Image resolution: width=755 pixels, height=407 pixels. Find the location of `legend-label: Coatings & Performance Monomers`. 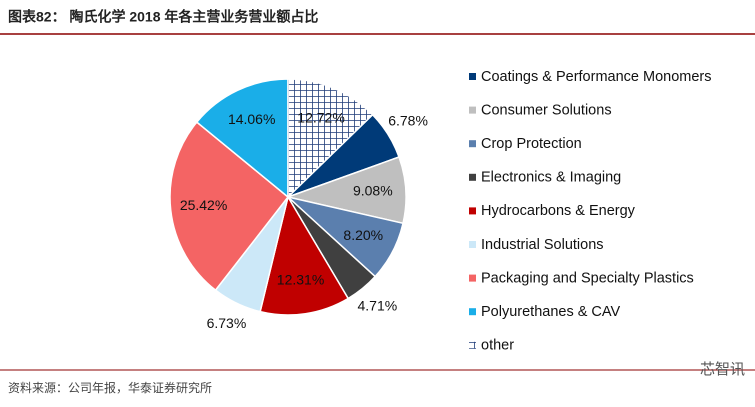

legend-label: Coatings & Performance Monomers is located at coordinates (596, 77).